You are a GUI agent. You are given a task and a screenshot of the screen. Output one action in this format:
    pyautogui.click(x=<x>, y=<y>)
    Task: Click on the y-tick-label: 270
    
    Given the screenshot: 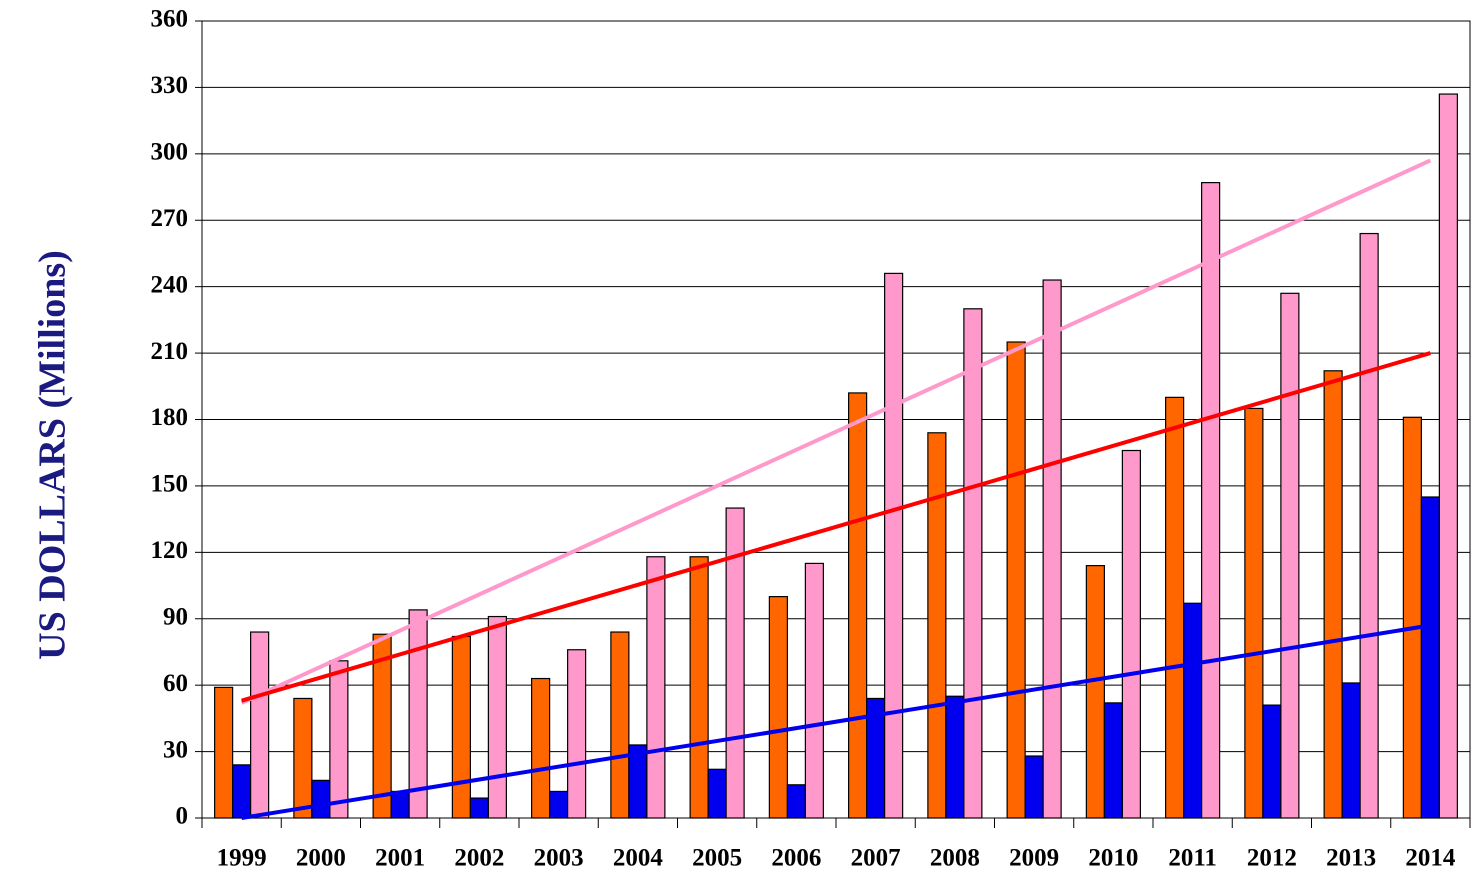 What is the action you would take?
    pyautogui.click(x=170, y=218)
    